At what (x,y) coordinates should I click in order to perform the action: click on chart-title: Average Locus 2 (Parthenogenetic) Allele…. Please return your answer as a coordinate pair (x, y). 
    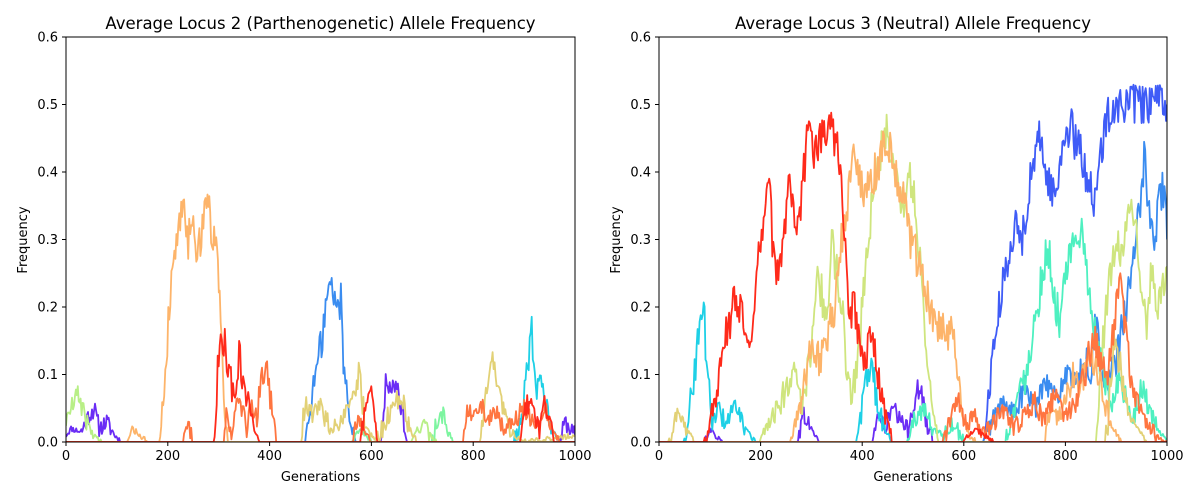
    Looking at the image, I should click on (320, 23).